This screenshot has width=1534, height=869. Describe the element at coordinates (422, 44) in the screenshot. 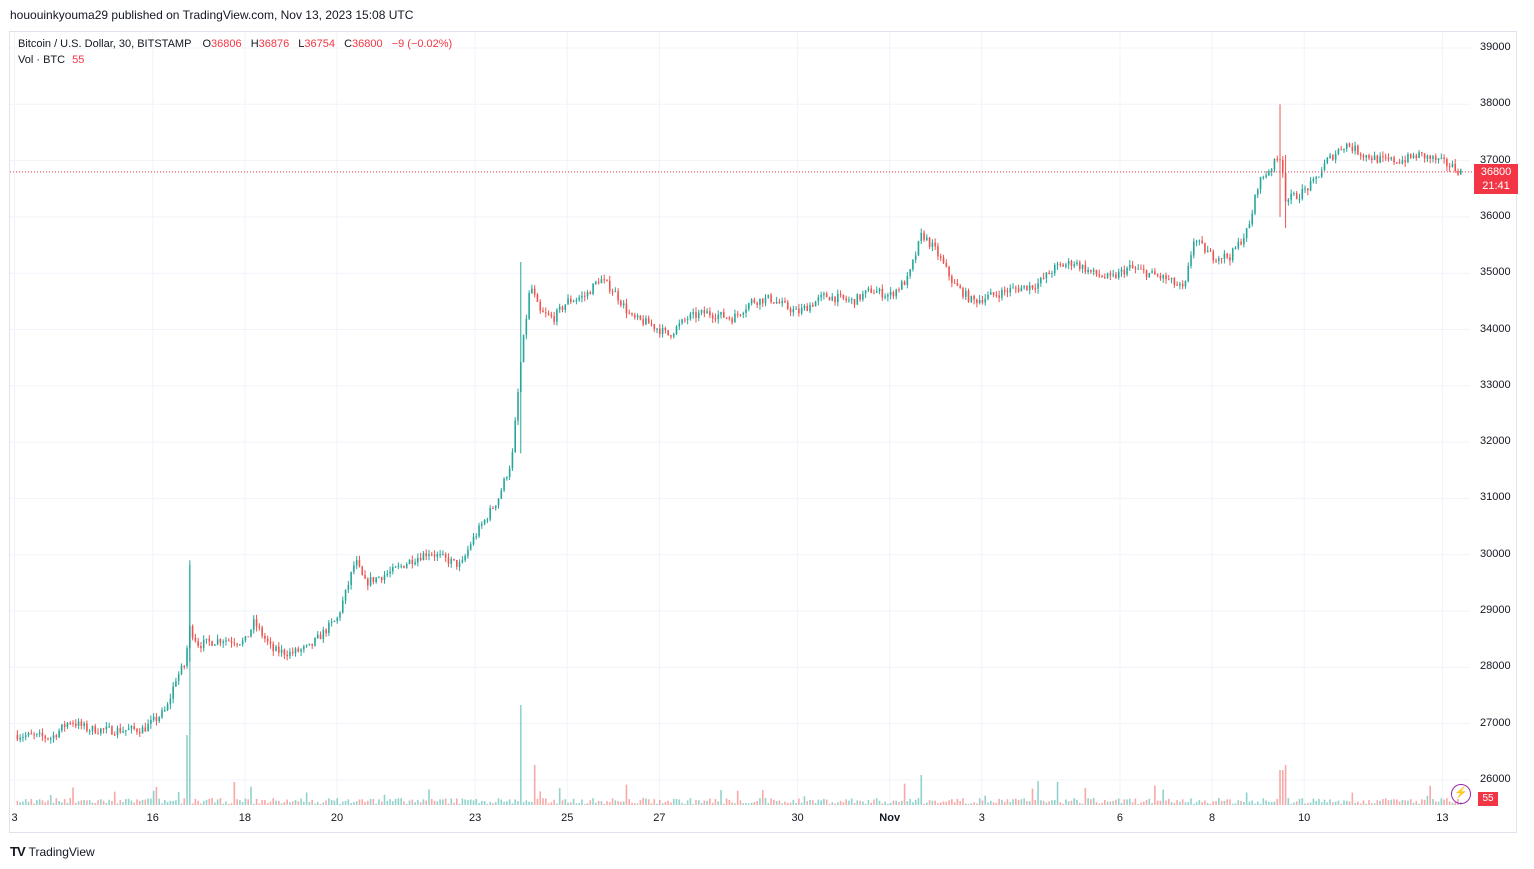

I see `legend-change: −9 (−0.02%)` at that location.